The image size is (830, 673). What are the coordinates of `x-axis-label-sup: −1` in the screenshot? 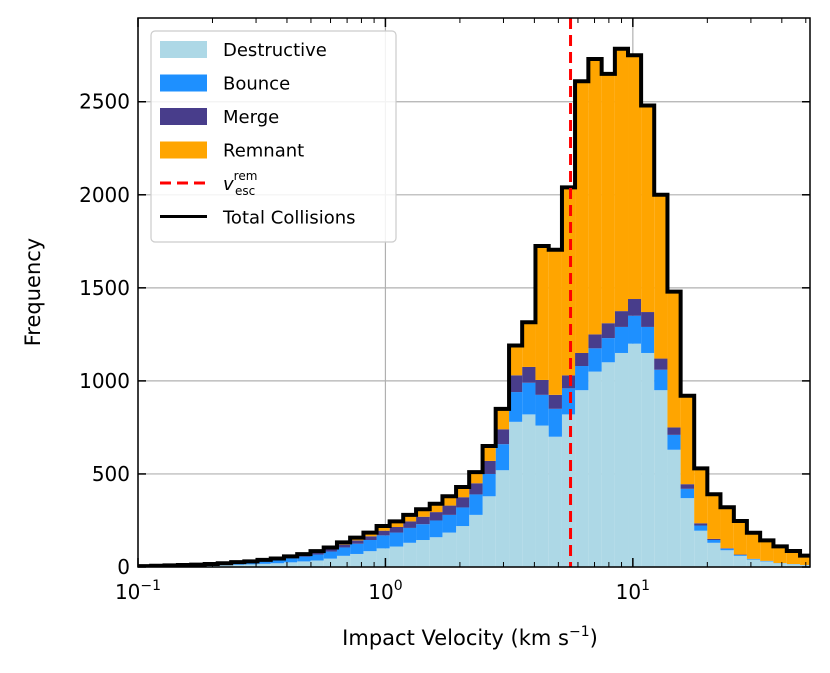 It's located at (579, 632).